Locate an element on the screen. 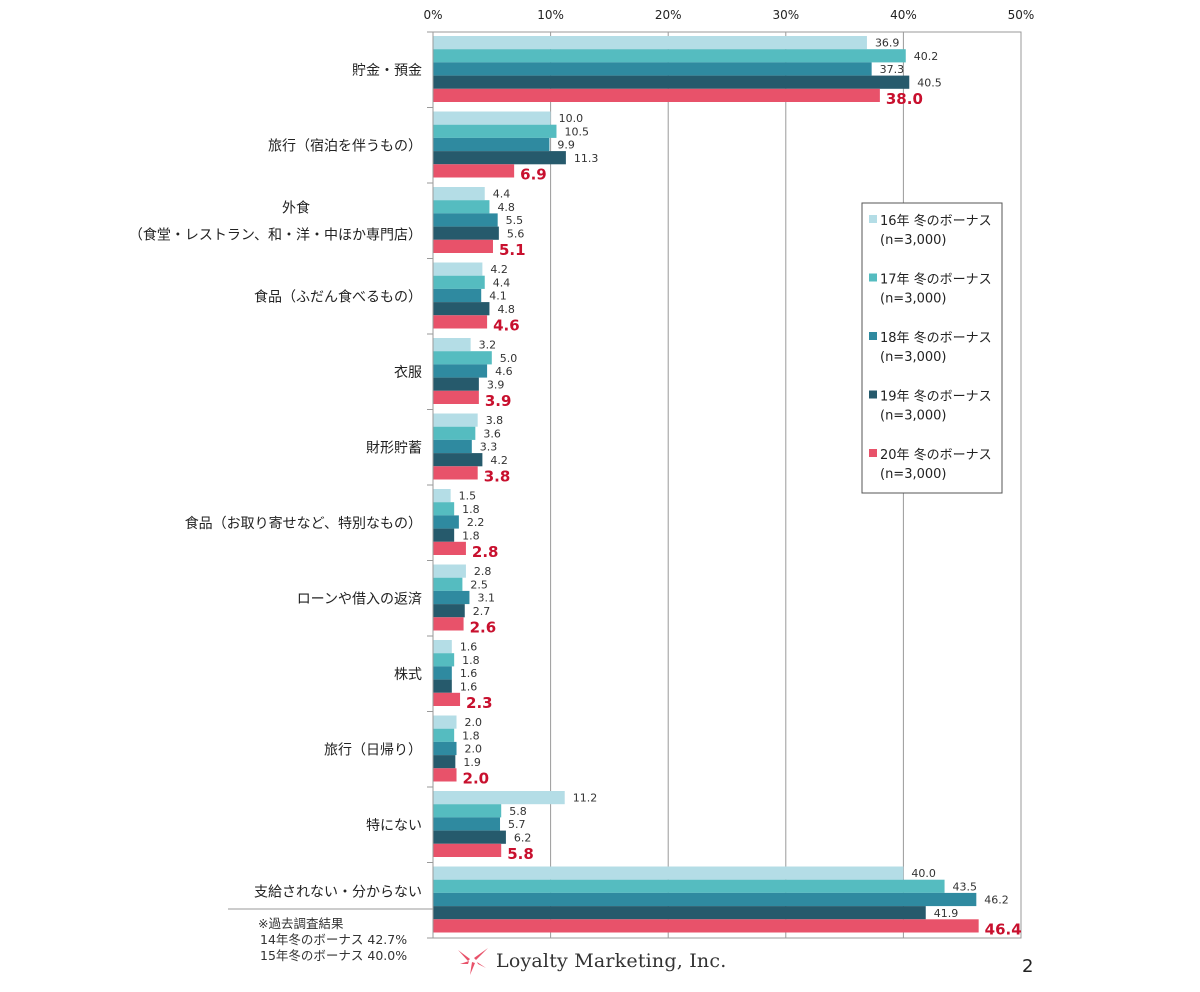 The width and height of the screenshot is (1200, 992). value-label-highlight: 3.8 is located at coordinates (497, 477).